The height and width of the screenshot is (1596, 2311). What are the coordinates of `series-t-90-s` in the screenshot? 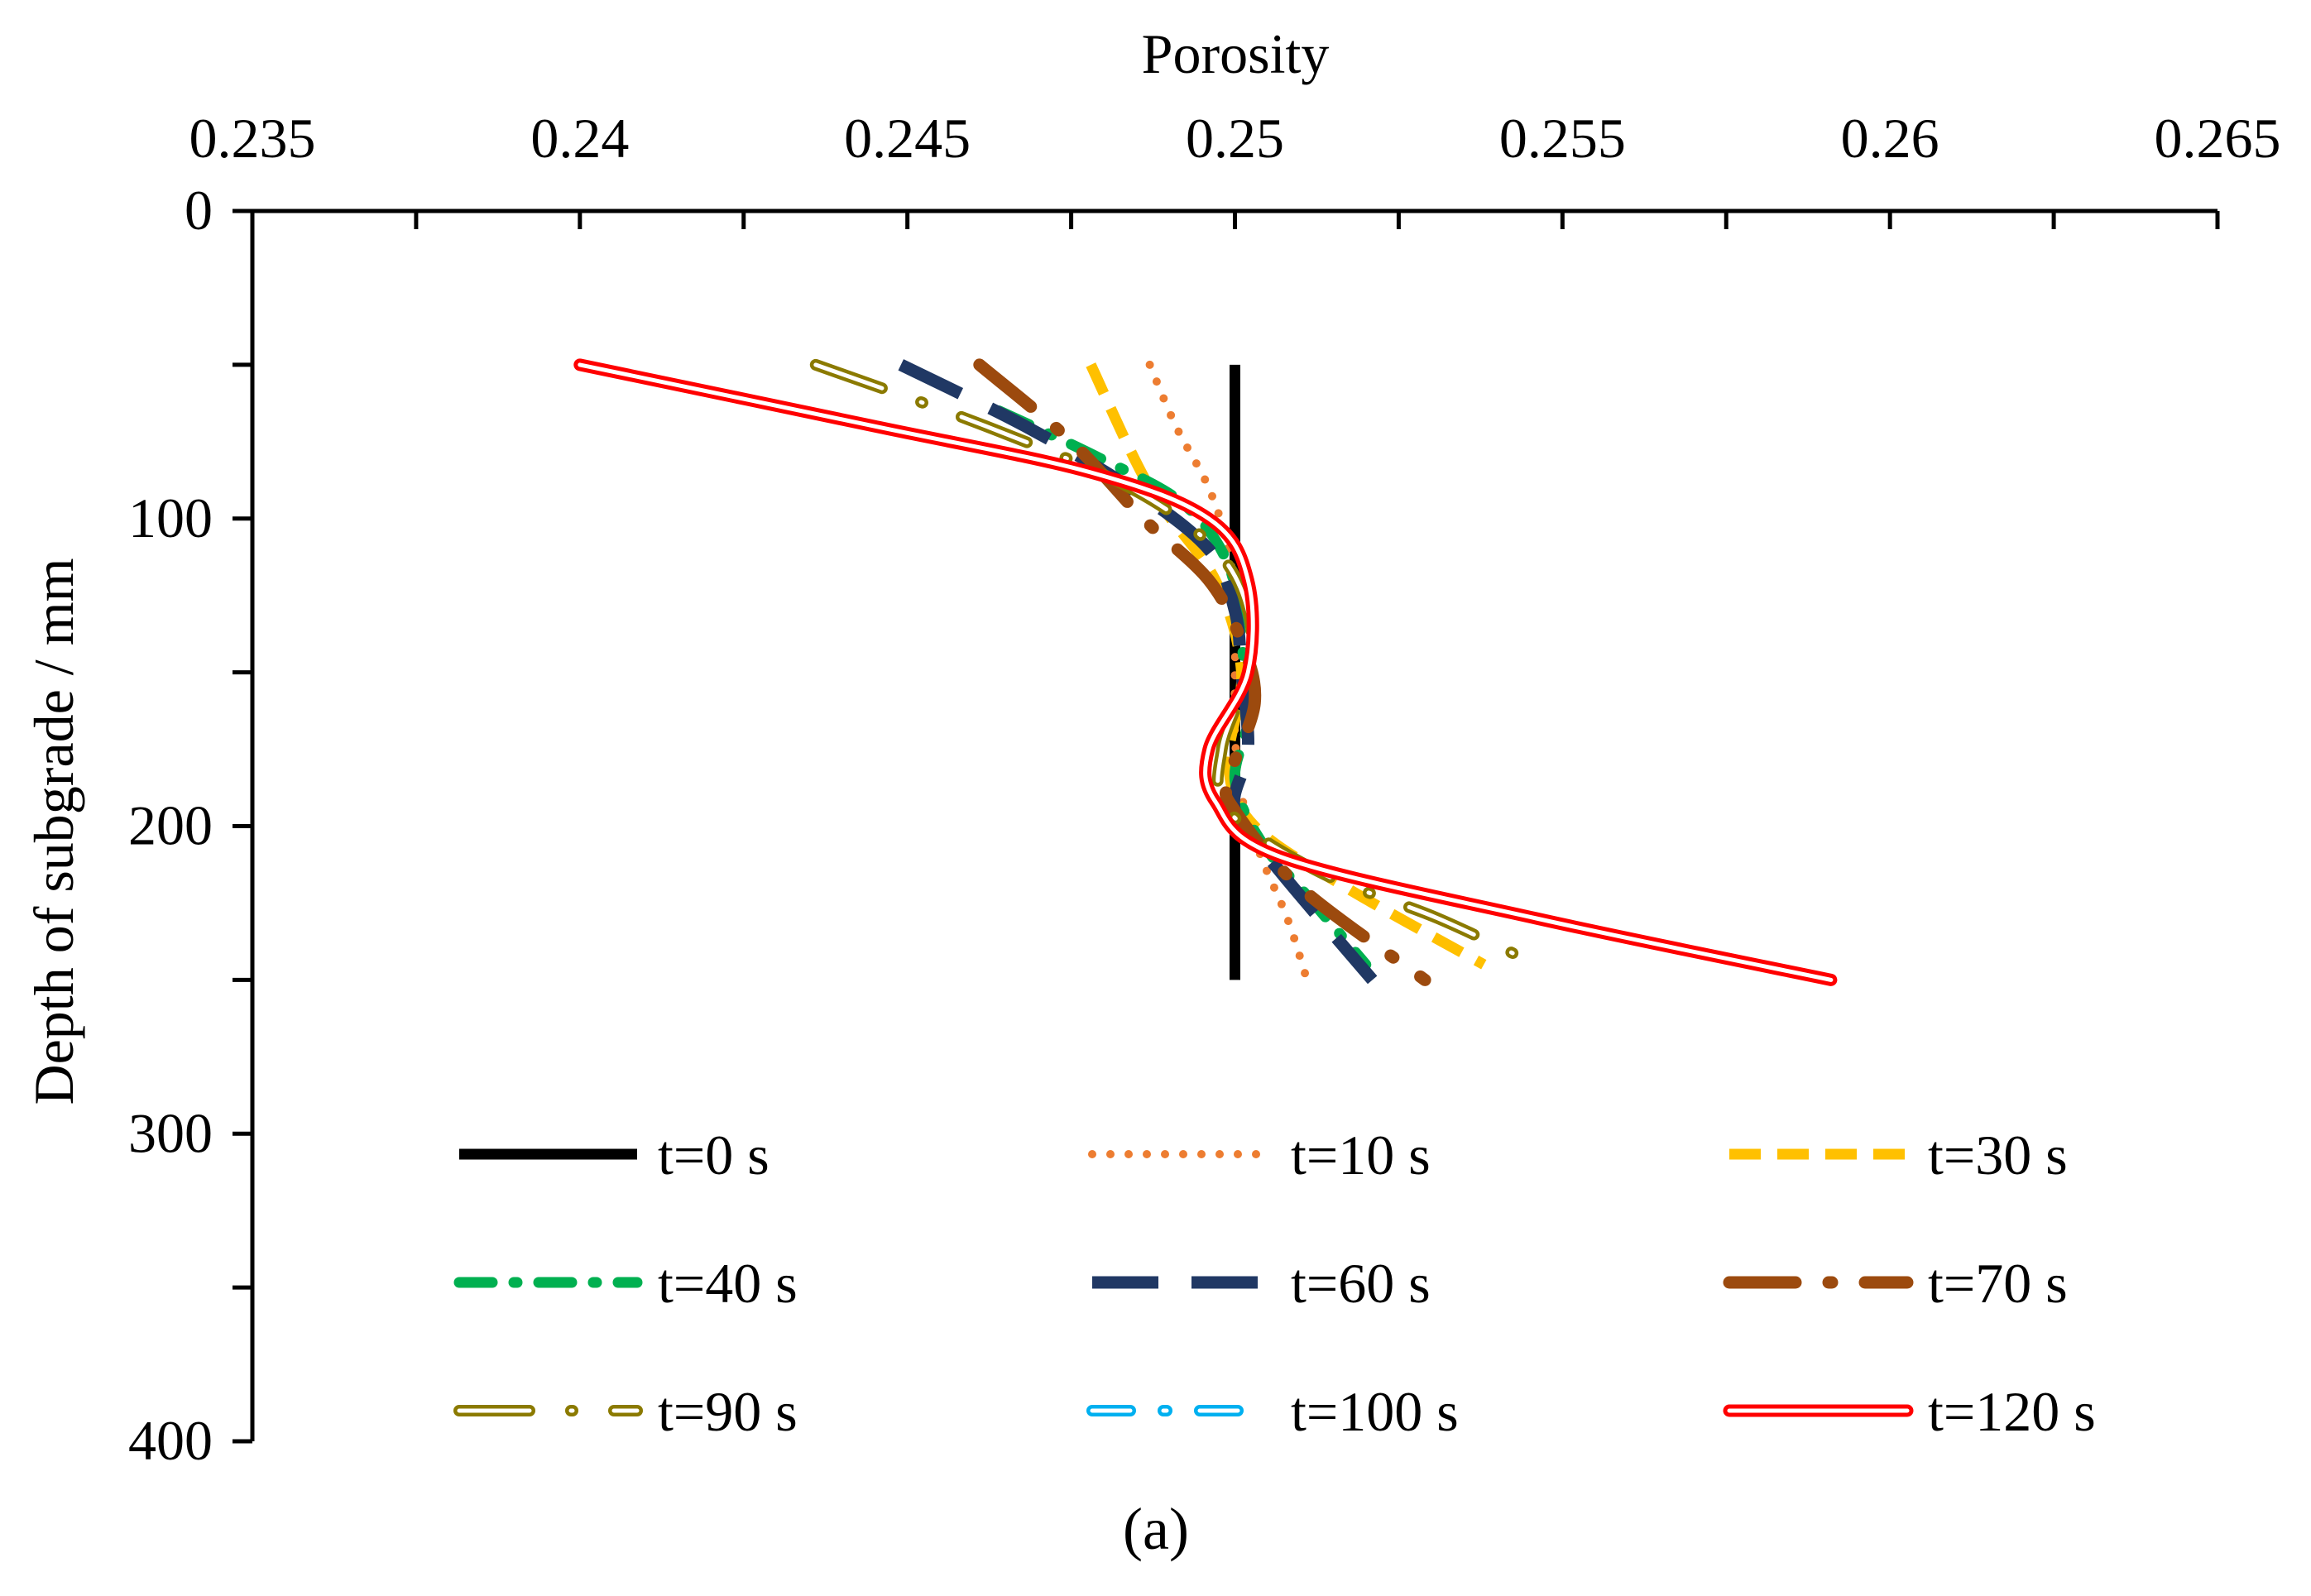 It's located at (1175, 664).